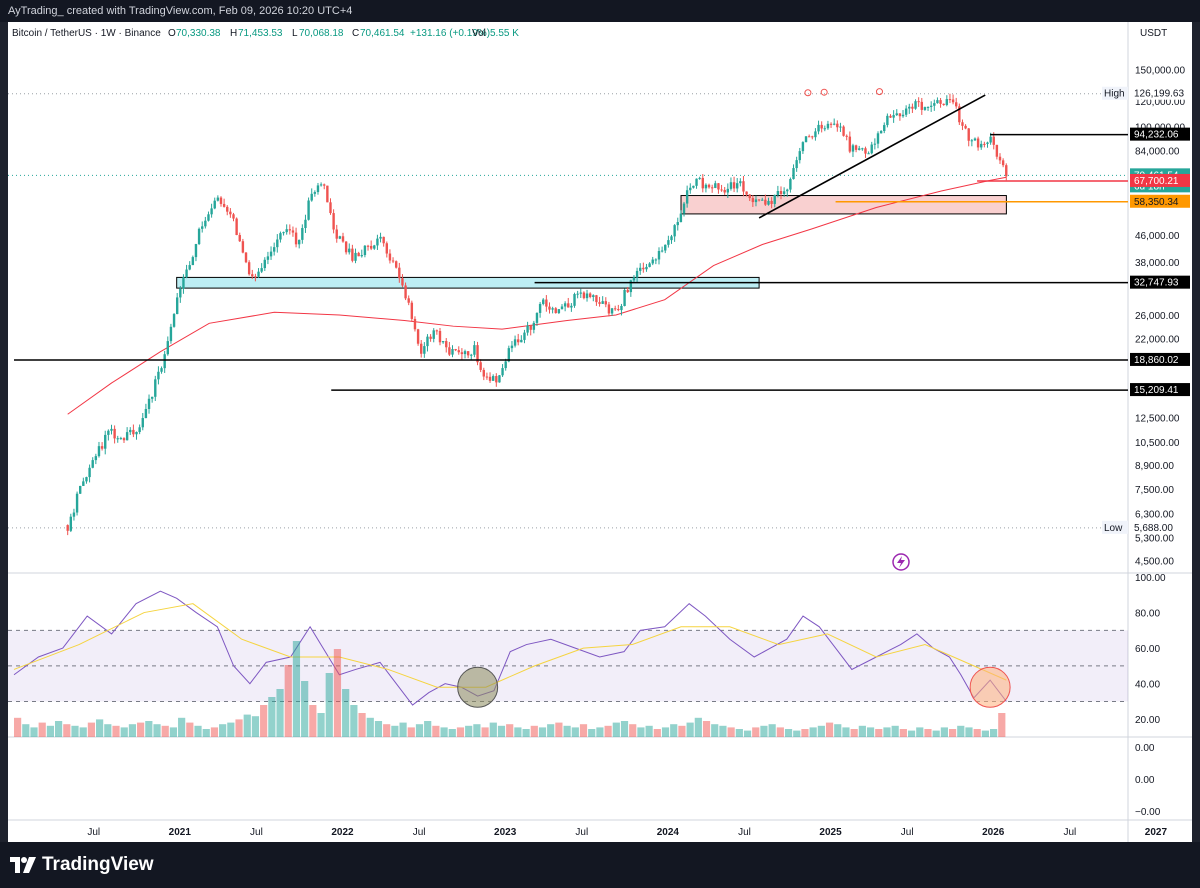  Describe the element at coordinates (824, 92) in the screenshot. I see `pivot-marker` at that location.